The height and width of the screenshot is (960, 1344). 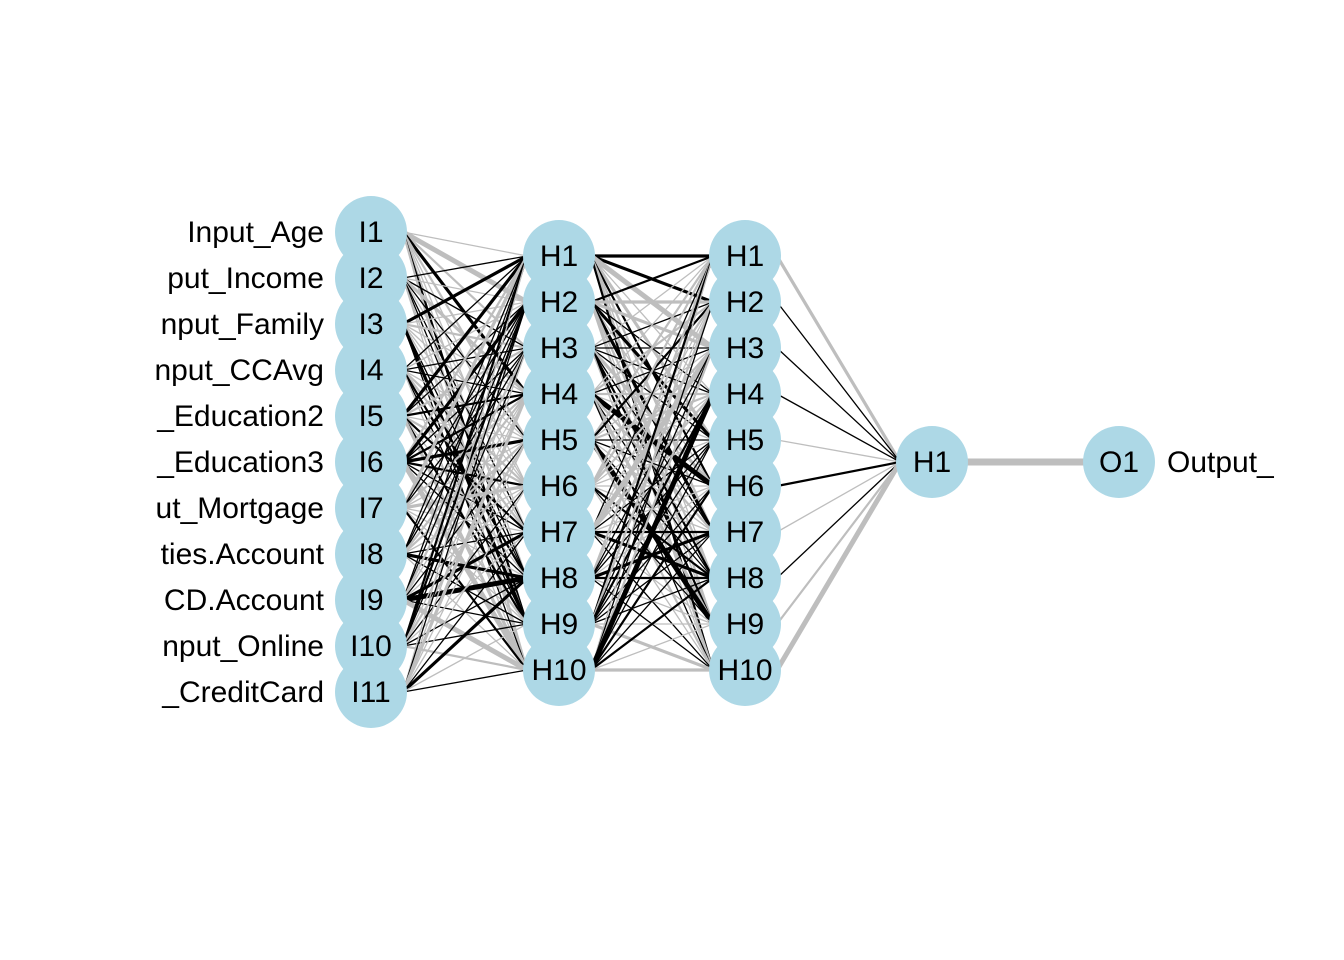 What do you see at coordinates (240, 508) in the screenshot?
I see `input-label: ut_Mortgage` at bounding box center [240, 508].